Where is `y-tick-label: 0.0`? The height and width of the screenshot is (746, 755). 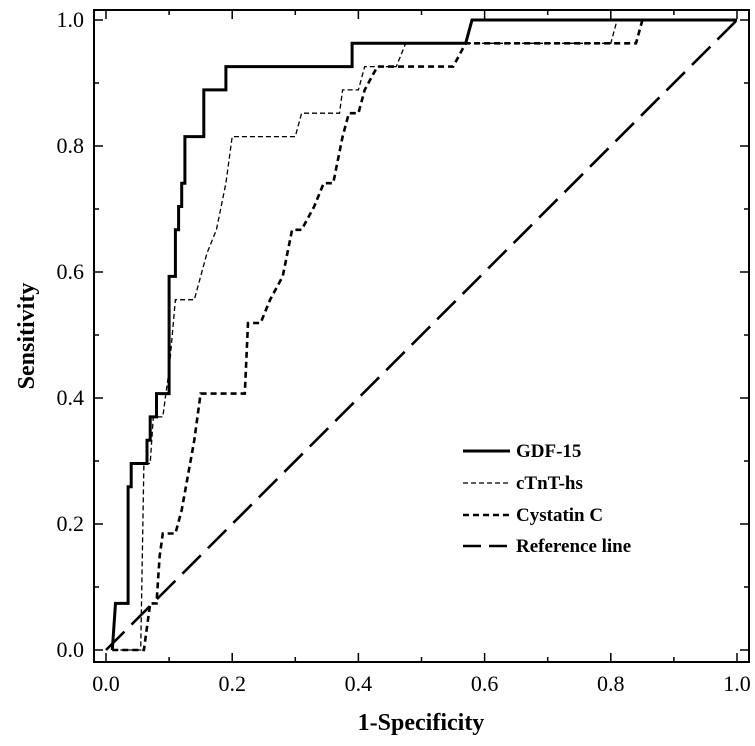 y-tick-label: 0.0 is located at coordinates (71, 649).